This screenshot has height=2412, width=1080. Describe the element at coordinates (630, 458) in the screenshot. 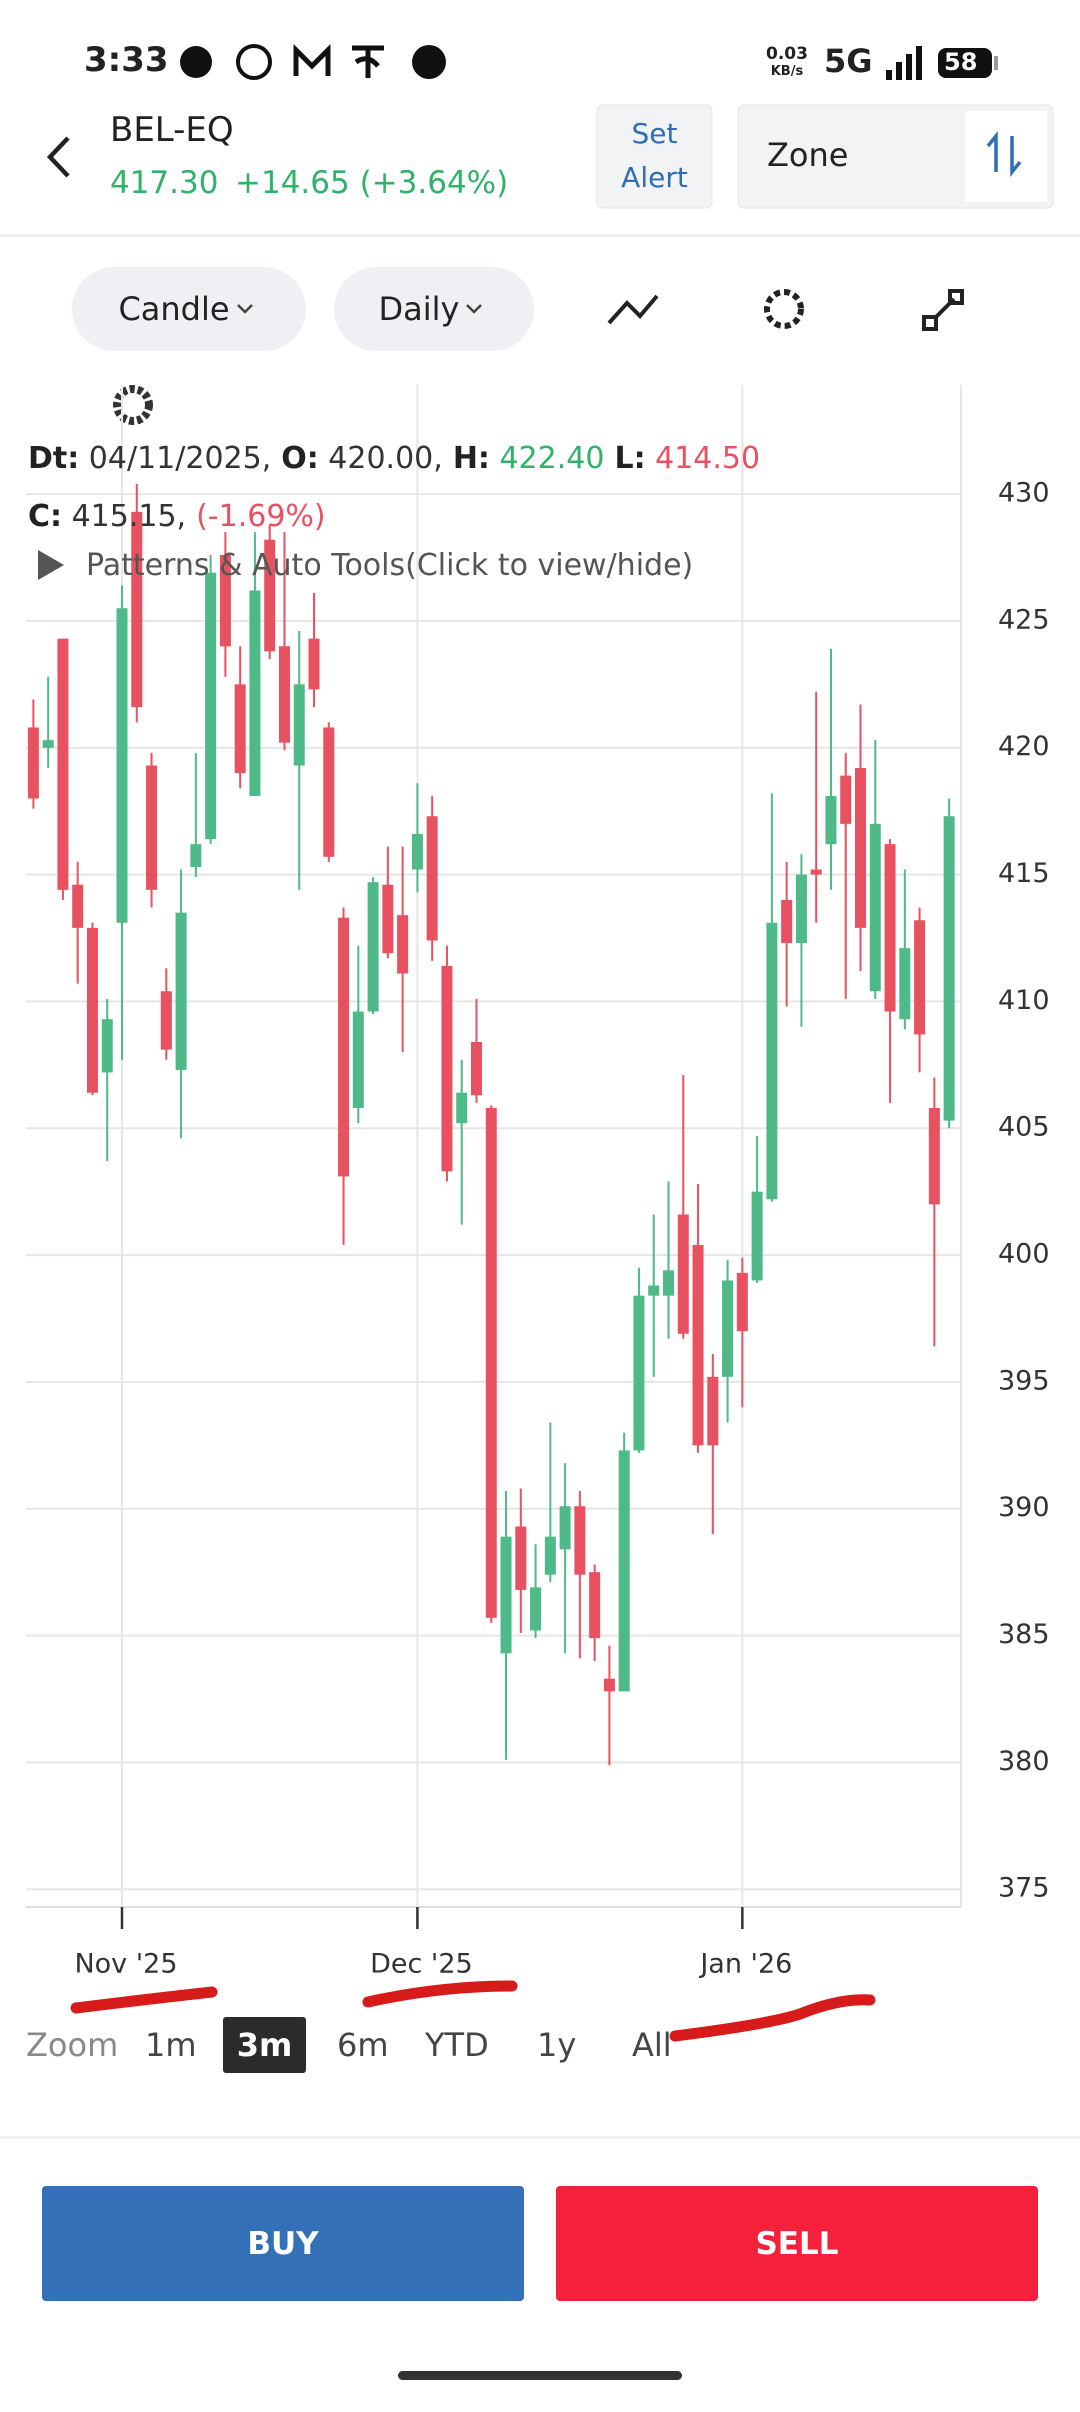

I see `info-label: L:` at that location.